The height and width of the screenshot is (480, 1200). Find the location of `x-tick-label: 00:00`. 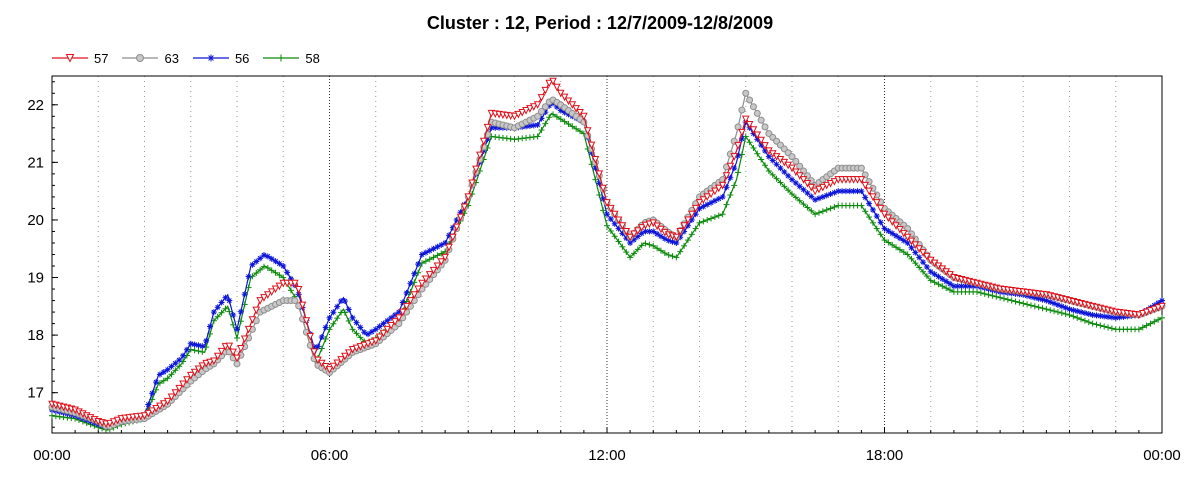

x-tick-label: 00:00 is located at coordinates (1162, 455).